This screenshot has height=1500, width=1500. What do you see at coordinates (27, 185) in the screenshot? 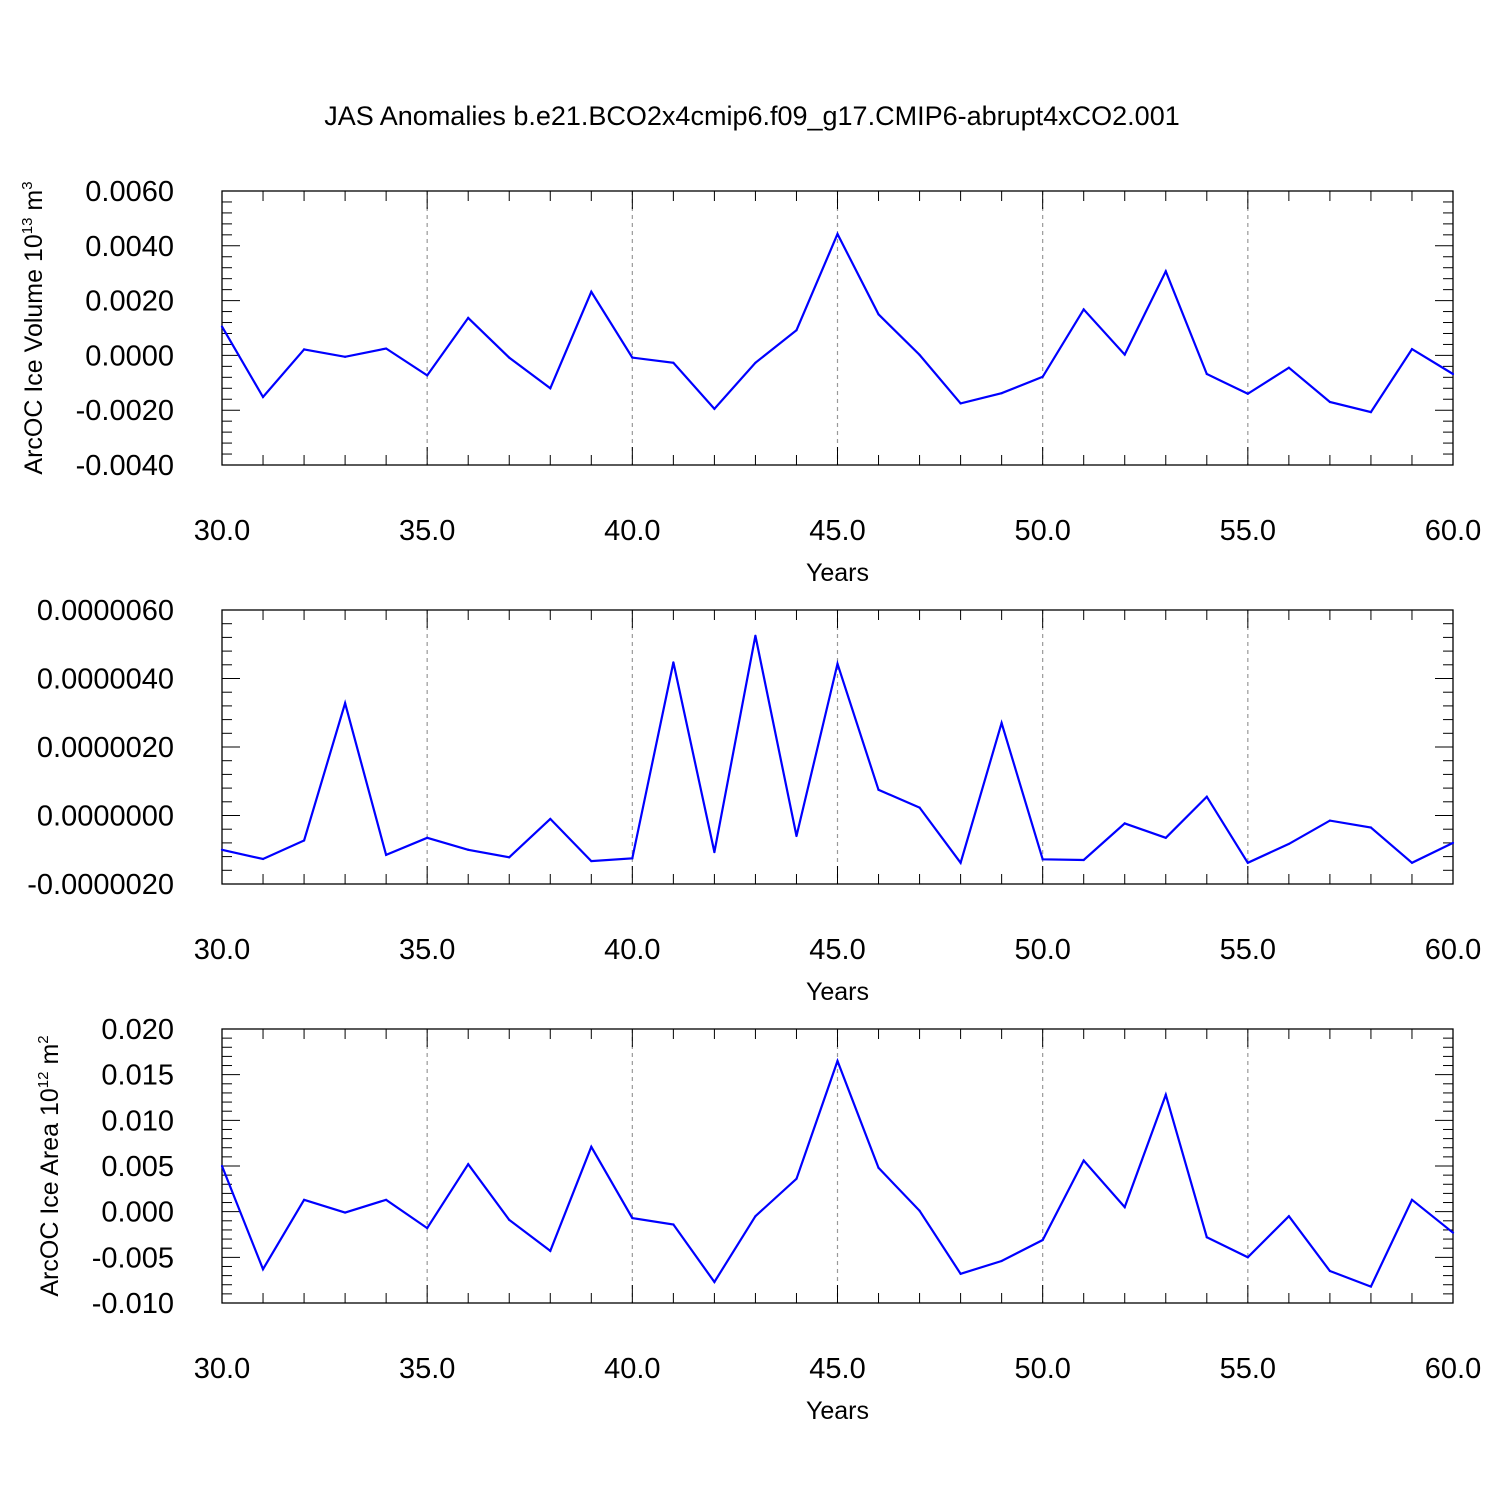
I see `y-axis-label-unit-exponent: 3` at bounding box center [27, 185].